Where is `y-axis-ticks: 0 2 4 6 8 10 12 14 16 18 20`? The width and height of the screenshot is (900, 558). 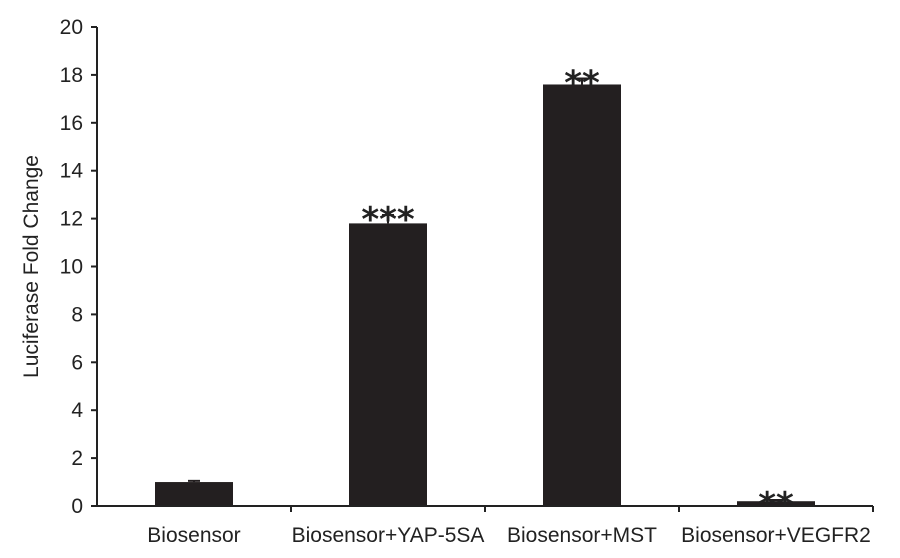
y-axis-ticks: 0 2 4 6 8 10 12 14 16 18 20 is located at coordinates (78, 267).